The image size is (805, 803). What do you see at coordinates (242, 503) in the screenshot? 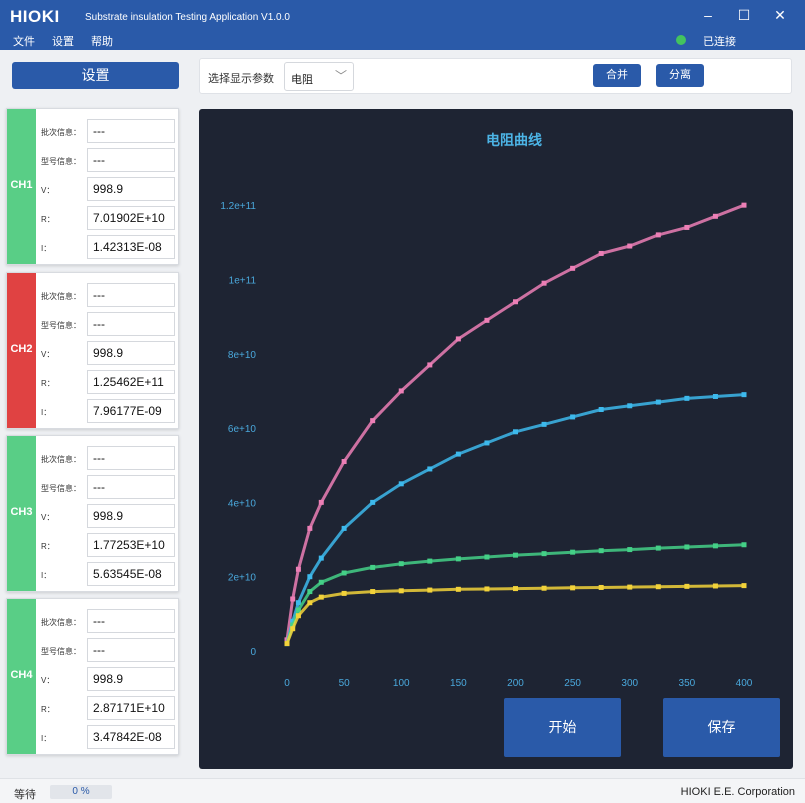
I see `y-tick-label: 4e+10` at bounding box center [242, 503].